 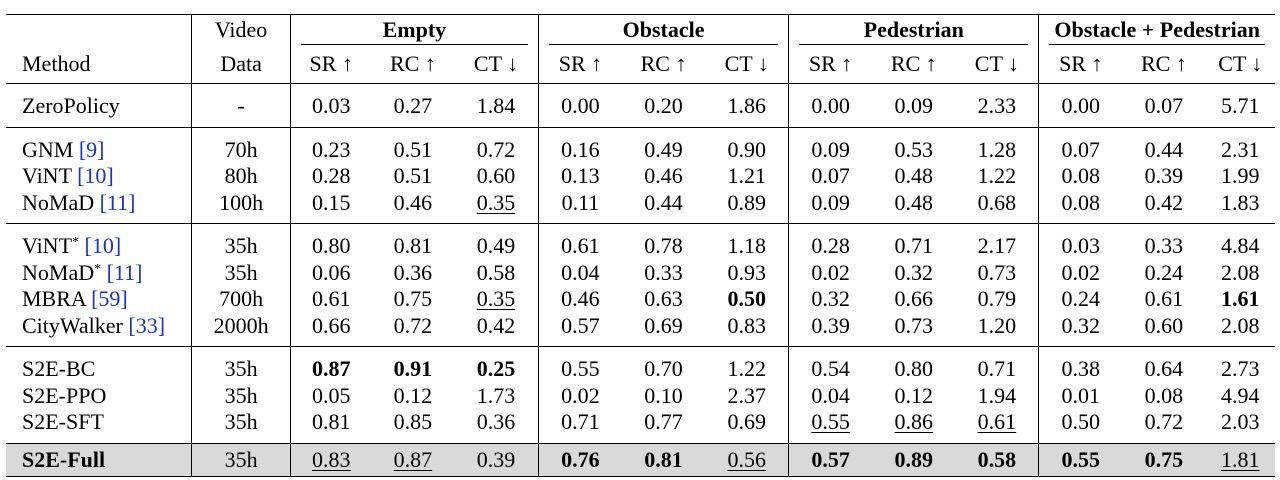 I want to click on metric-header-sr: SR ↑, so click(x=1081, y=63).